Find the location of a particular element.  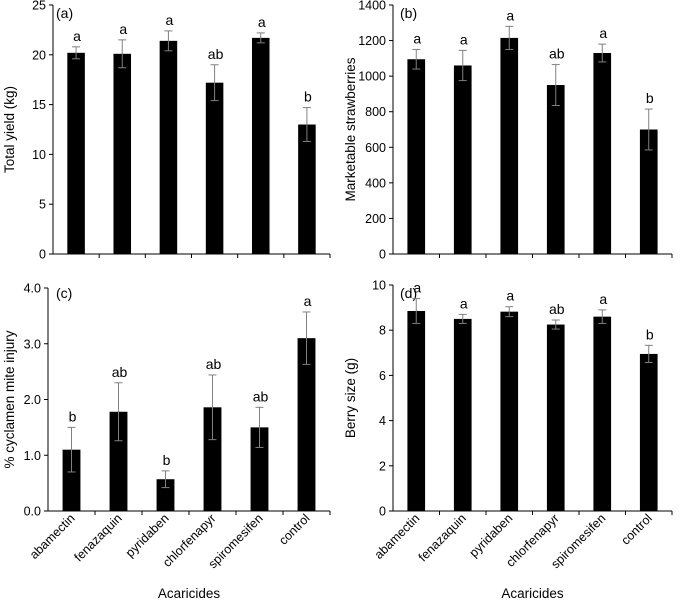

y-tick-label: 6 is located at coordinates (382, 376).